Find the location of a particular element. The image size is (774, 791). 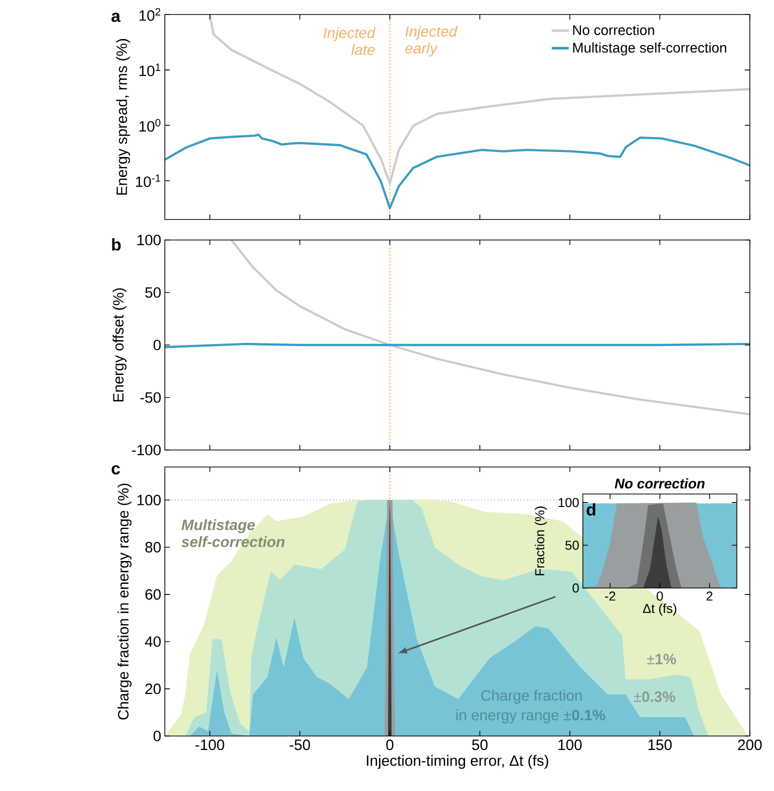

annotation: Injected late is located at coordinates (350, 41).